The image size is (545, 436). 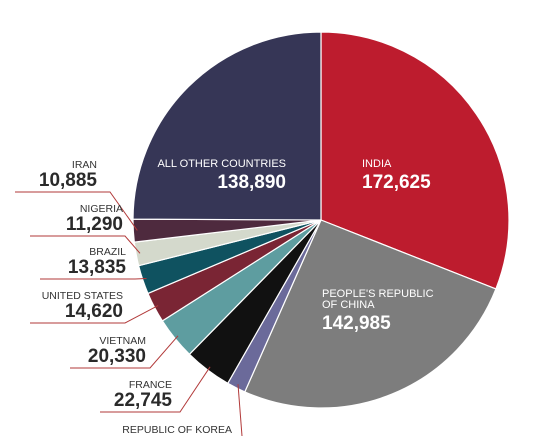 What do you see at coordinates (93, 279) in the screenshot?
I see `leader-line-brazil` at bounding box center [93, 279].